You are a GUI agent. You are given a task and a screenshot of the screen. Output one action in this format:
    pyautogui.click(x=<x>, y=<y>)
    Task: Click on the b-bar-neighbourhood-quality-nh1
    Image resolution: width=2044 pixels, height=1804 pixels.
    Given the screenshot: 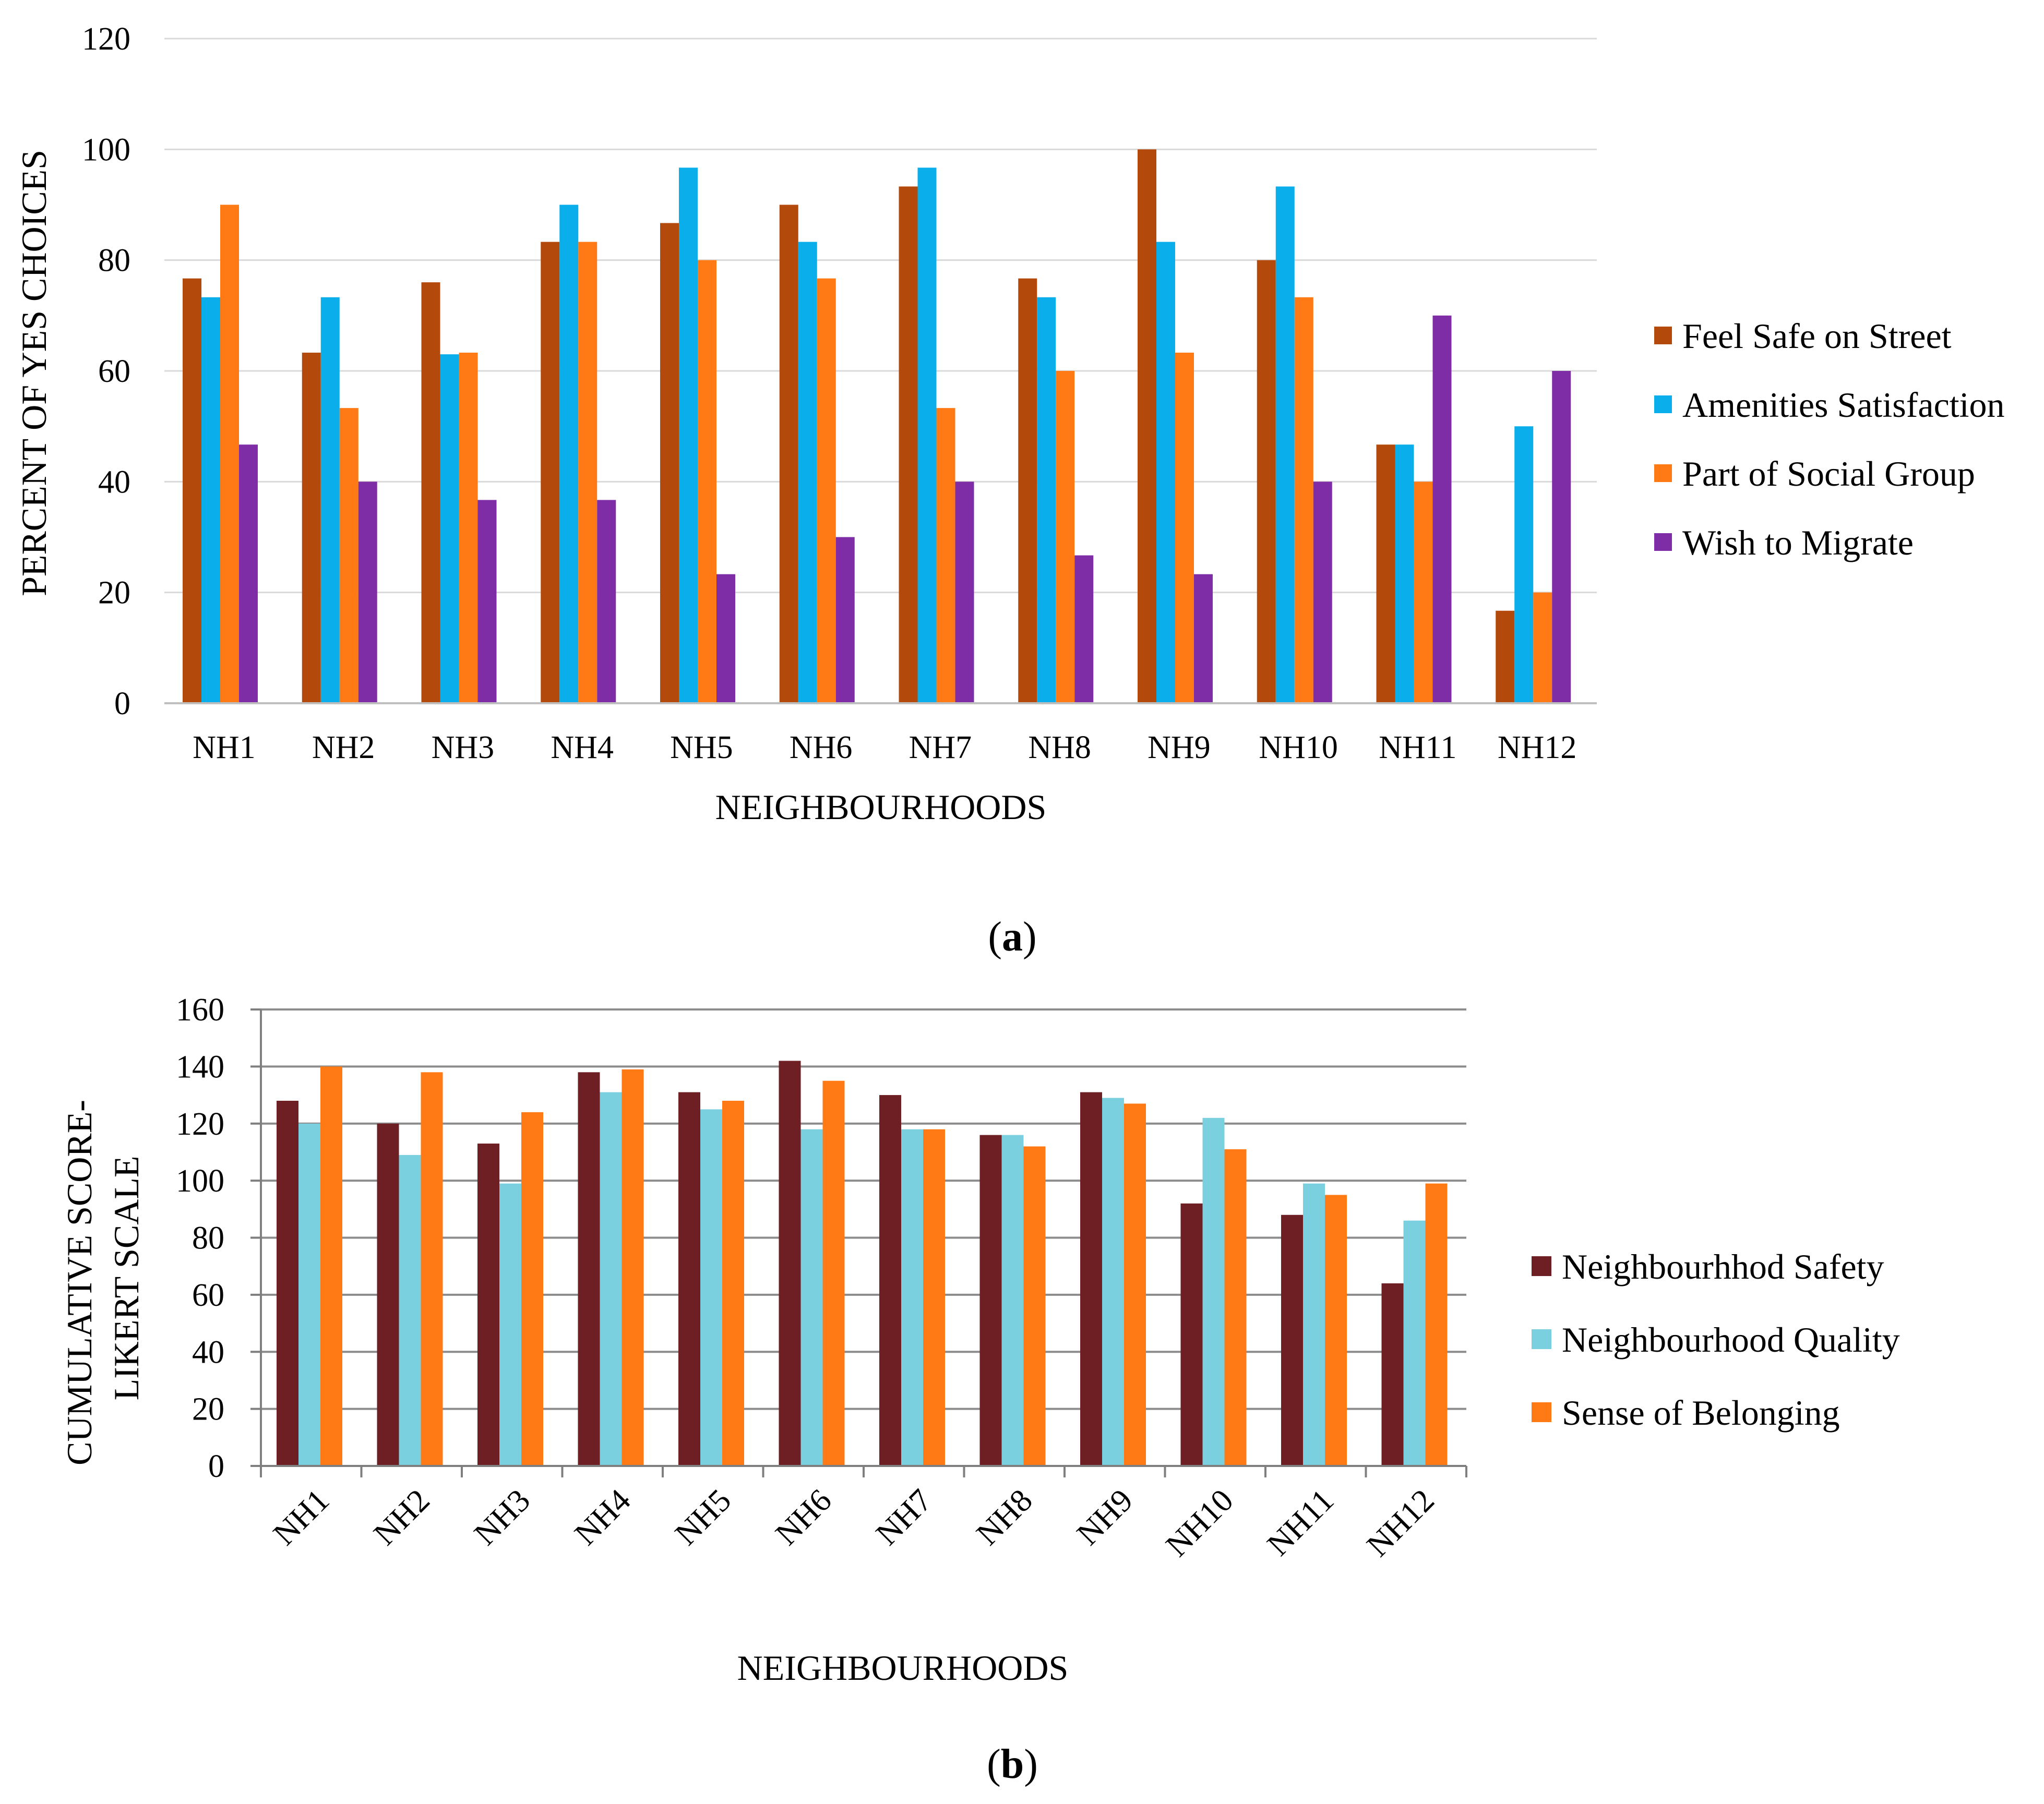 What is the action you would take?
    pyautogui.click(x=309, y=1294)
    